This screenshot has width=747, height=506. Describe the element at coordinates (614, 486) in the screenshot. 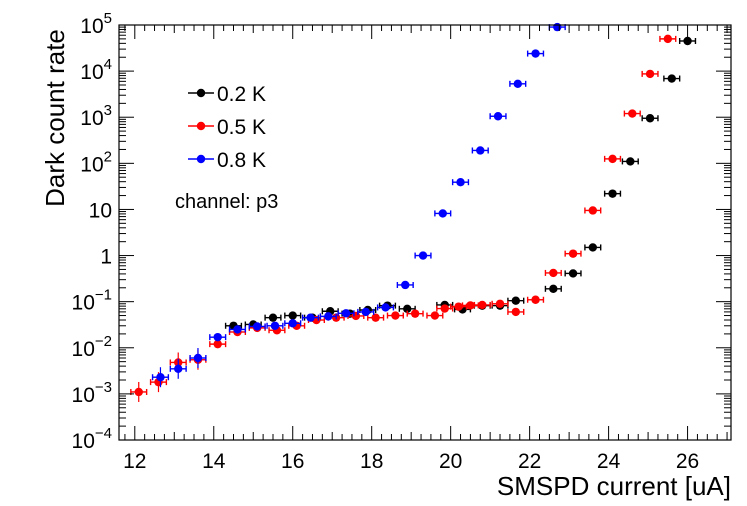

I see `x-axis-label: SMSPD current [uA]` at that location.